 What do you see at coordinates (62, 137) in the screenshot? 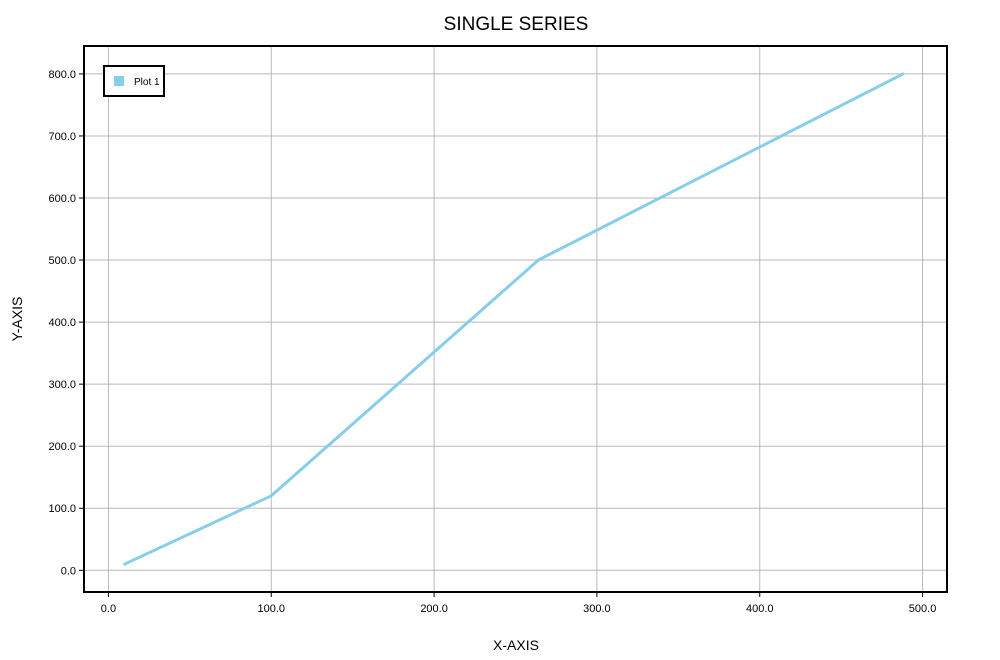
I see `y-tick-label: 700.0` at bounding box center [62, 137].